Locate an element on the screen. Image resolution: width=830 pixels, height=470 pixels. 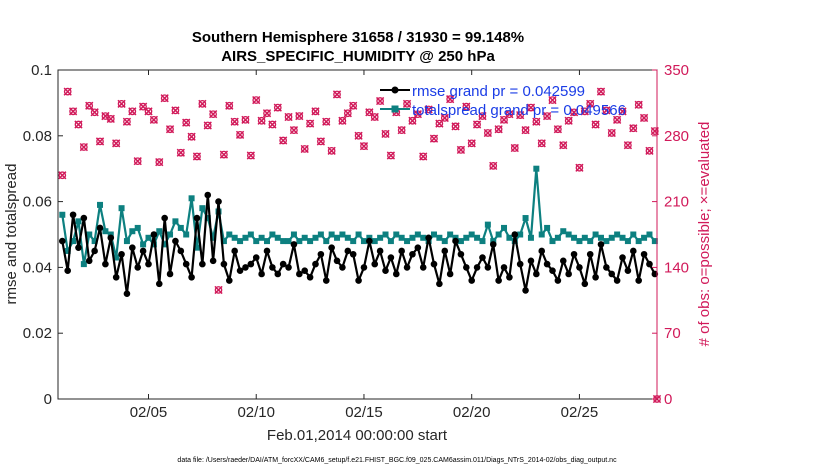
legend-rmse-marker is located at coordinates (395, 90).